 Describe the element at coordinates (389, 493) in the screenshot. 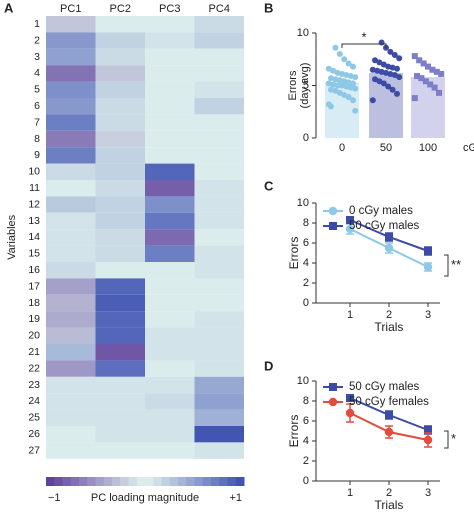

I see `tick-label-d-x: 2` at that location.